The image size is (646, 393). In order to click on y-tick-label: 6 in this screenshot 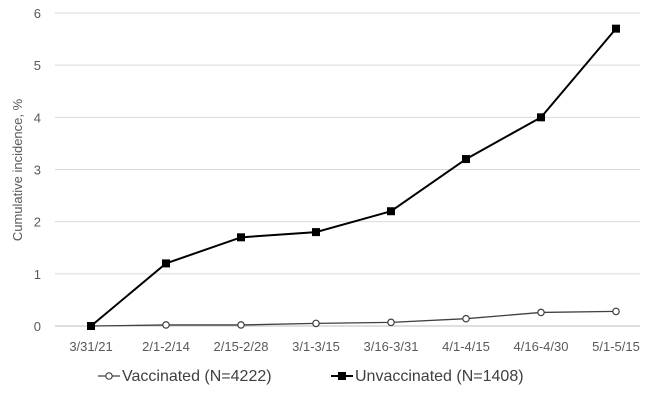, I will do `click(37, 13)`.